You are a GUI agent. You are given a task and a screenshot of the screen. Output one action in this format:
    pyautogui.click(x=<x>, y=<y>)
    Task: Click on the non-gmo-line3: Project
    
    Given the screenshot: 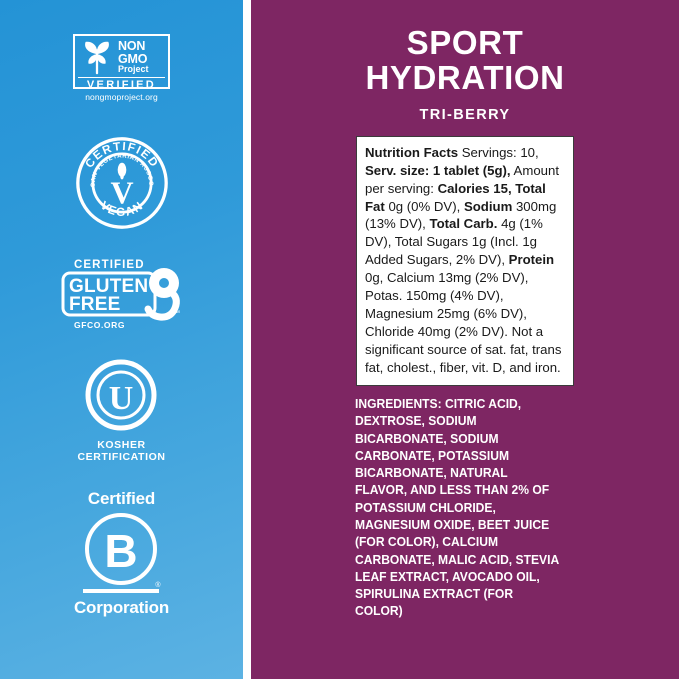 What is the action you would take?
    pyautogui.click(x=133, y=69)
    